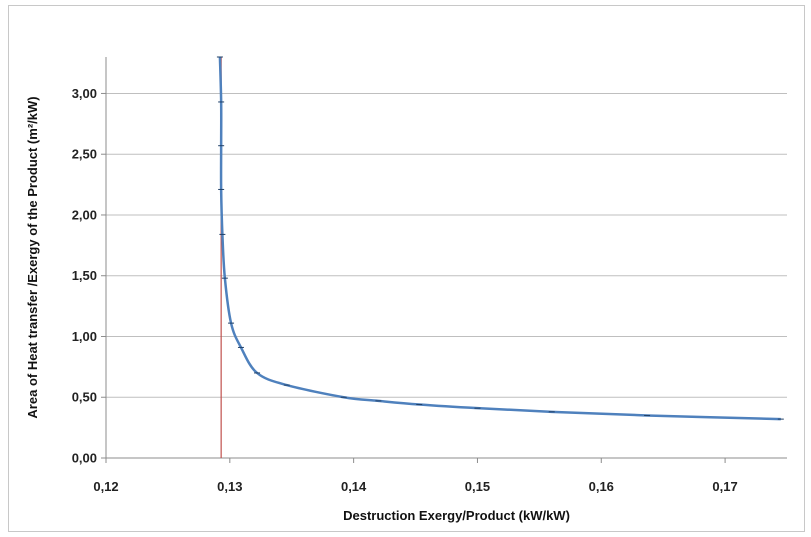 Image resolution: width=811 pixels, height=537 pixels. Describe the element at coordinates (601, 486) in the screenshot. I see `x-tick-label: 0,16` at that location.